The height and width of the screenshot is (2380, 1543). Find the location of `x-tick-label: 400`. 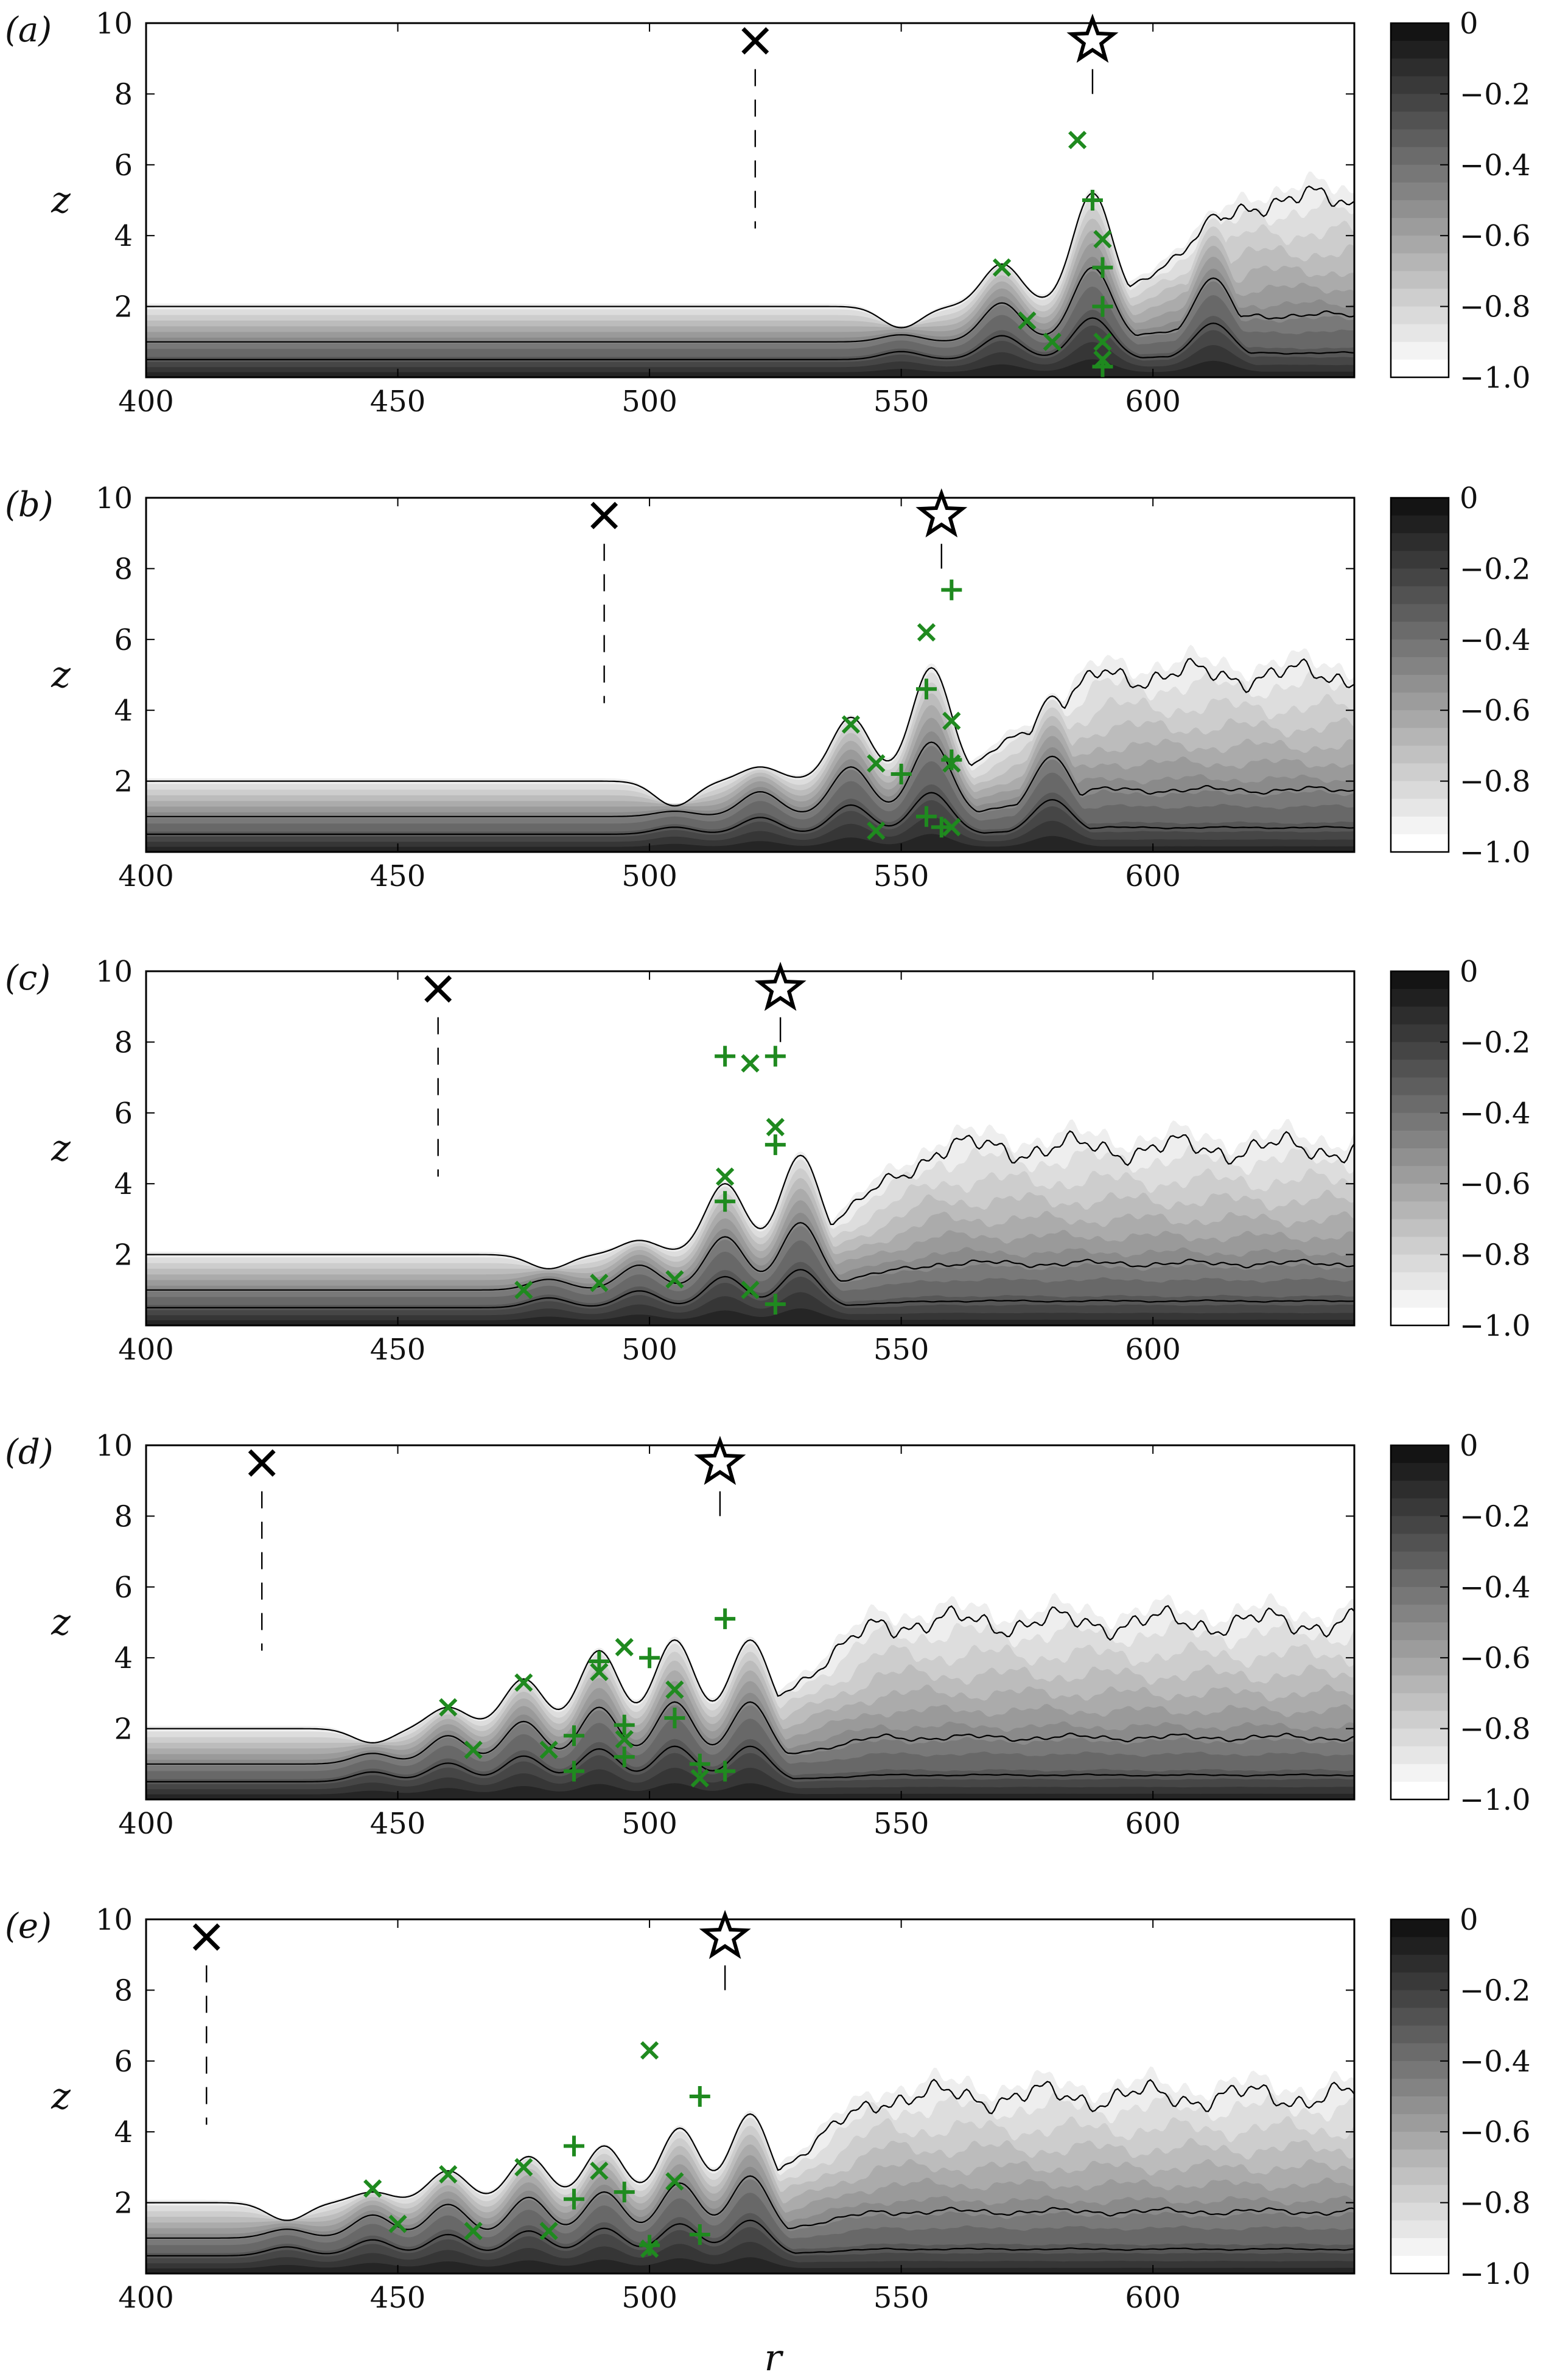

x-tick-label: 400 is located at coordinates (146, 1350).